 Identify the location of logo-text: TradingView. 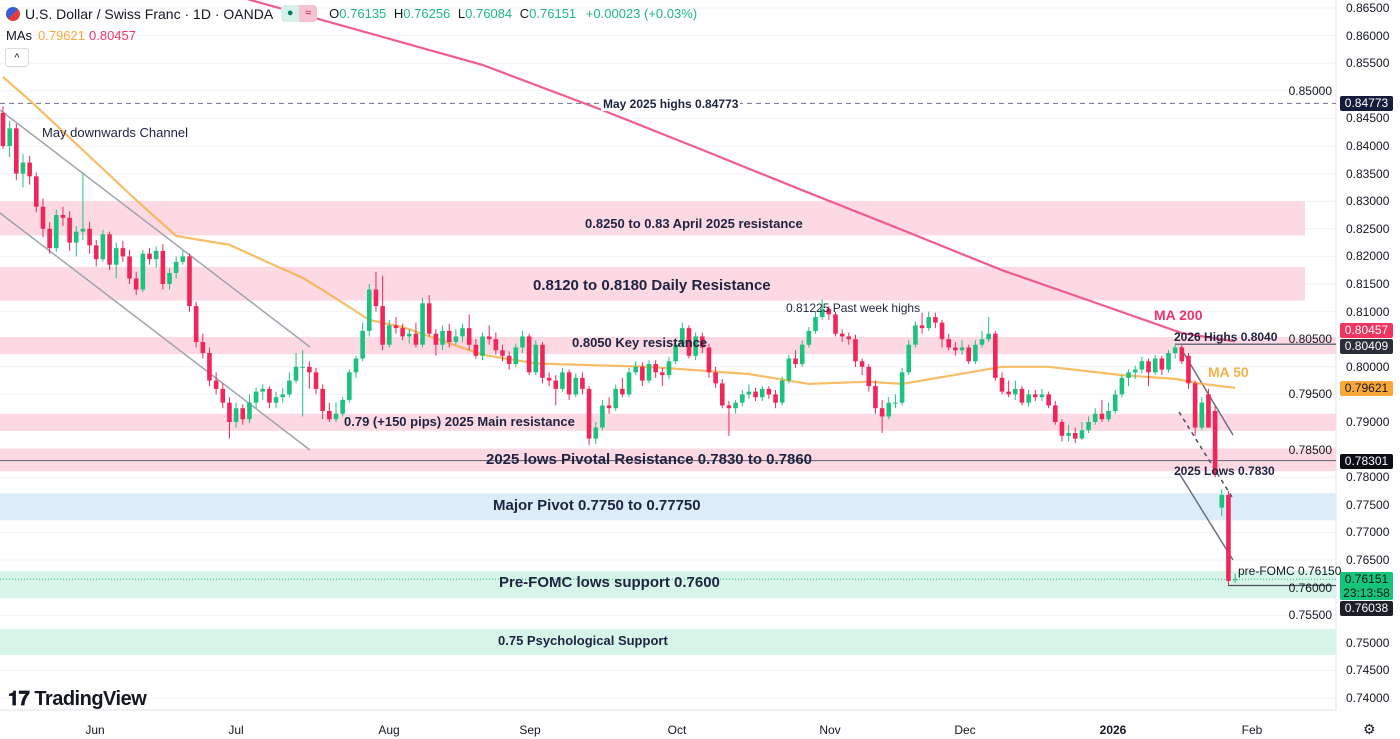
(90, 699).